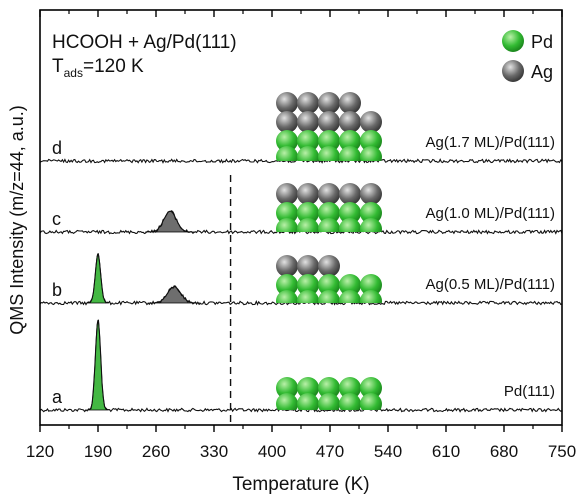 This screenshot has height=503, width=579. I want to click on legend-item-pd: Pd, so click(527, 41).